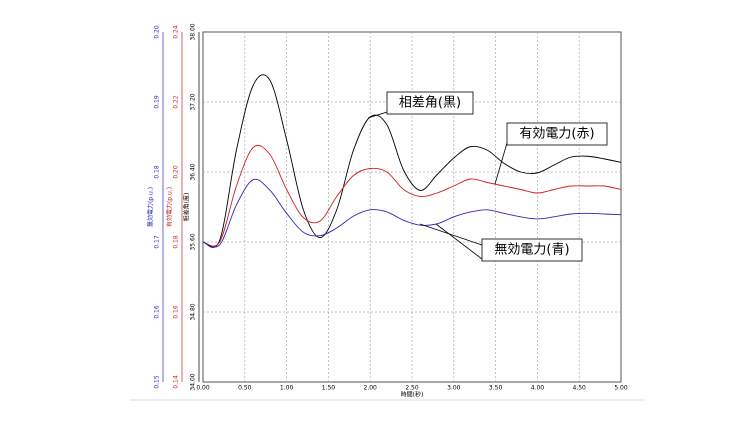 The width and height of the screenshot is (752, 423). I want to click on y-tick-label: 35.60, so click(193, 241).